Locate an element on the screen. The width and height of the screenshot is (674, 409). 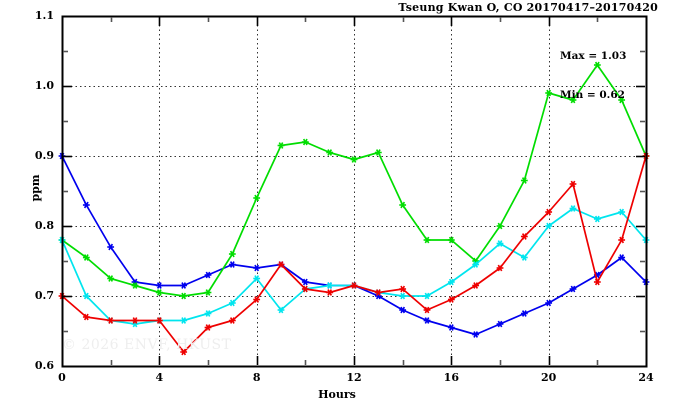
min-value-label: Min = 0.62 is located at coordinates (592, 95).